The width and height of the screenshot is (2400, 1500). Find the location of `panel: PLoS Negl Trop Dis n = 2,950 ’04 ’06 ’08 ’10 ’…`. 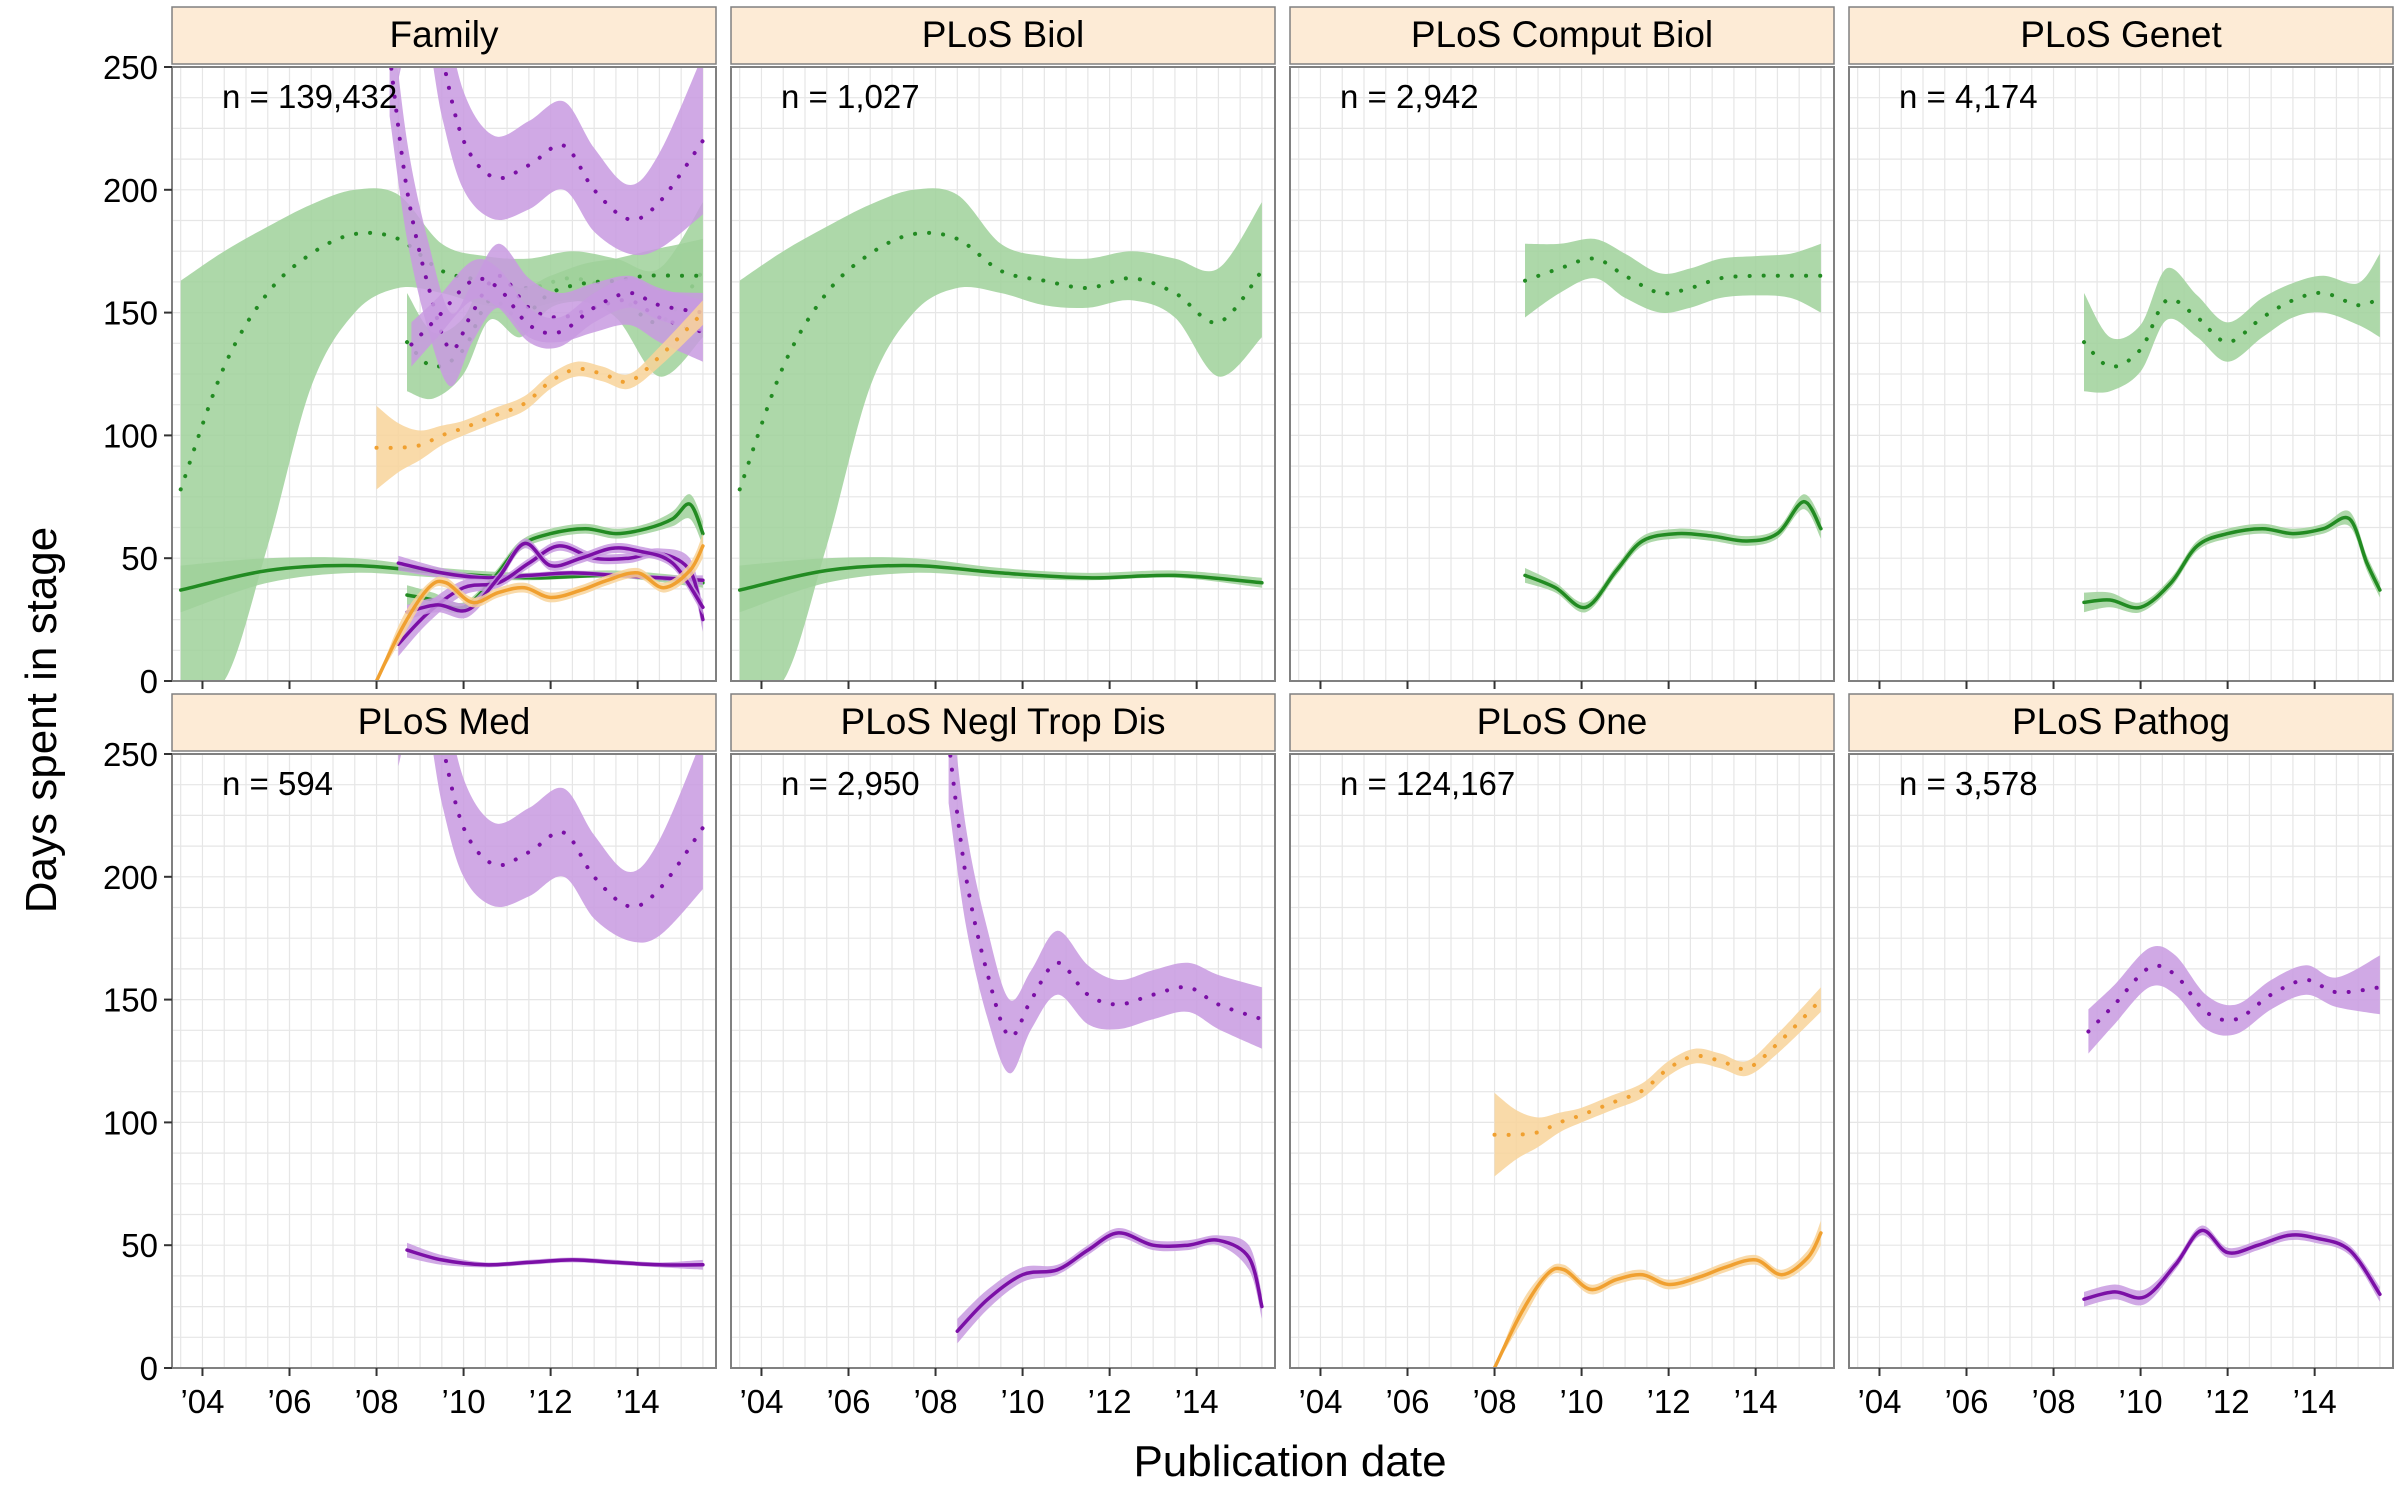

panel: PLoS Negl Trop Dis n = 2,950 ’04 ’06 ’08 ’10 ’… is located at coordinates (1003, 1056).